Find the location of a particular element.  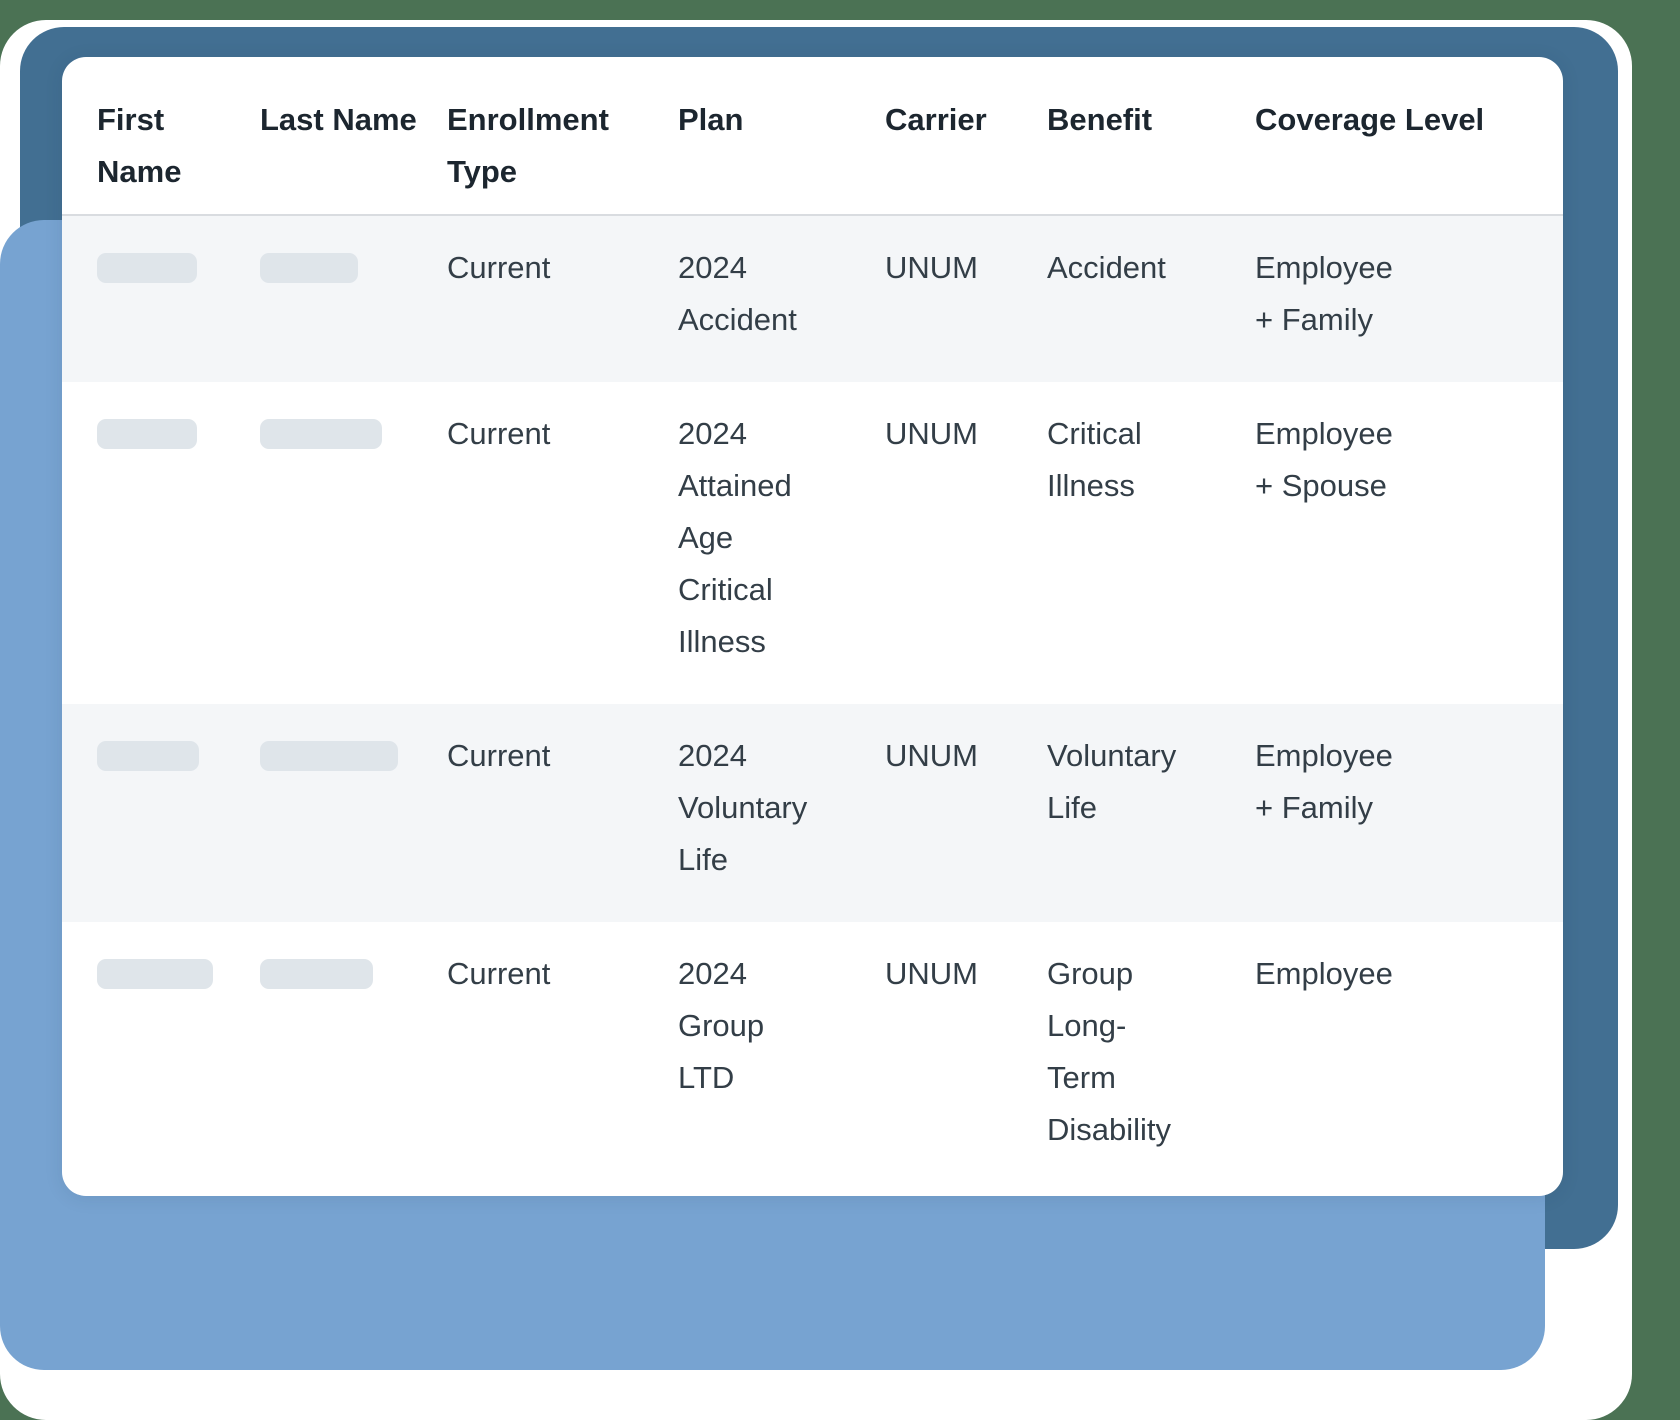

cell-coverage-level: Employee is located at coordinates (1324, 973).